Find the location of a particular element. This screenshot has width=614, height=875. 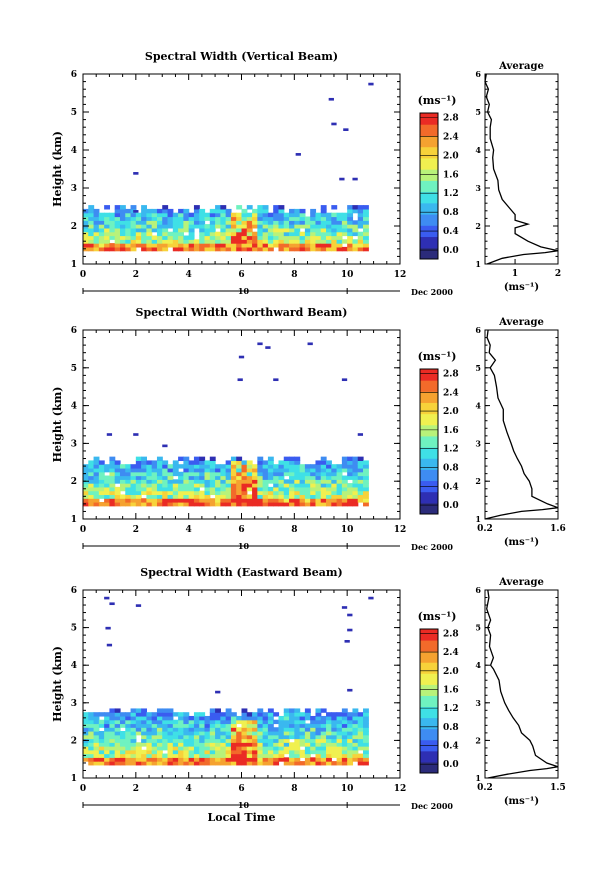

heatmap-cells is located at coordinates (228, 167).